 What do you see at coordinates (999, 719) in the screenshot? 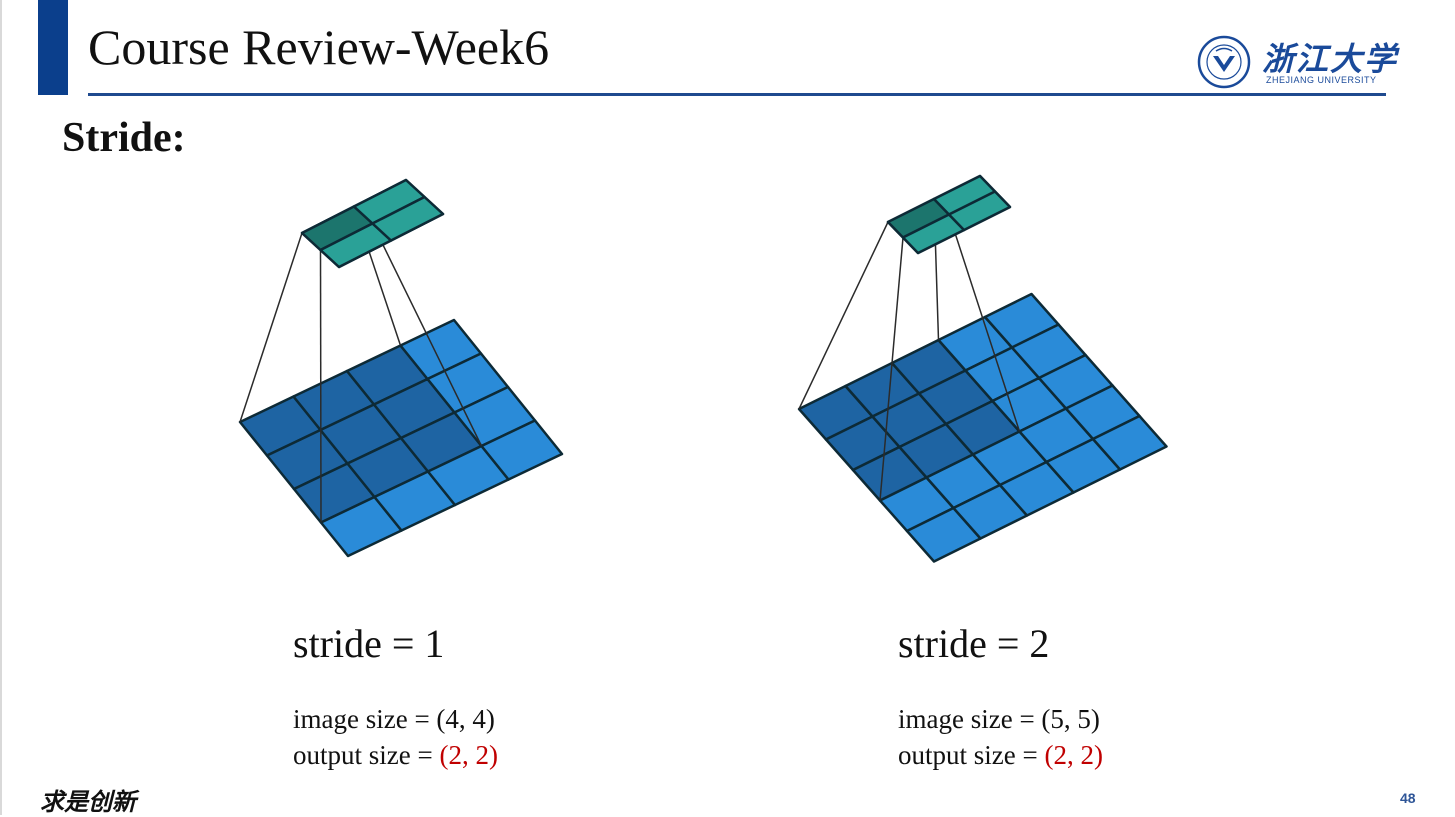
I see `stride-2-image-size: image size = (5, 5)` at bounding box center [999, 719].